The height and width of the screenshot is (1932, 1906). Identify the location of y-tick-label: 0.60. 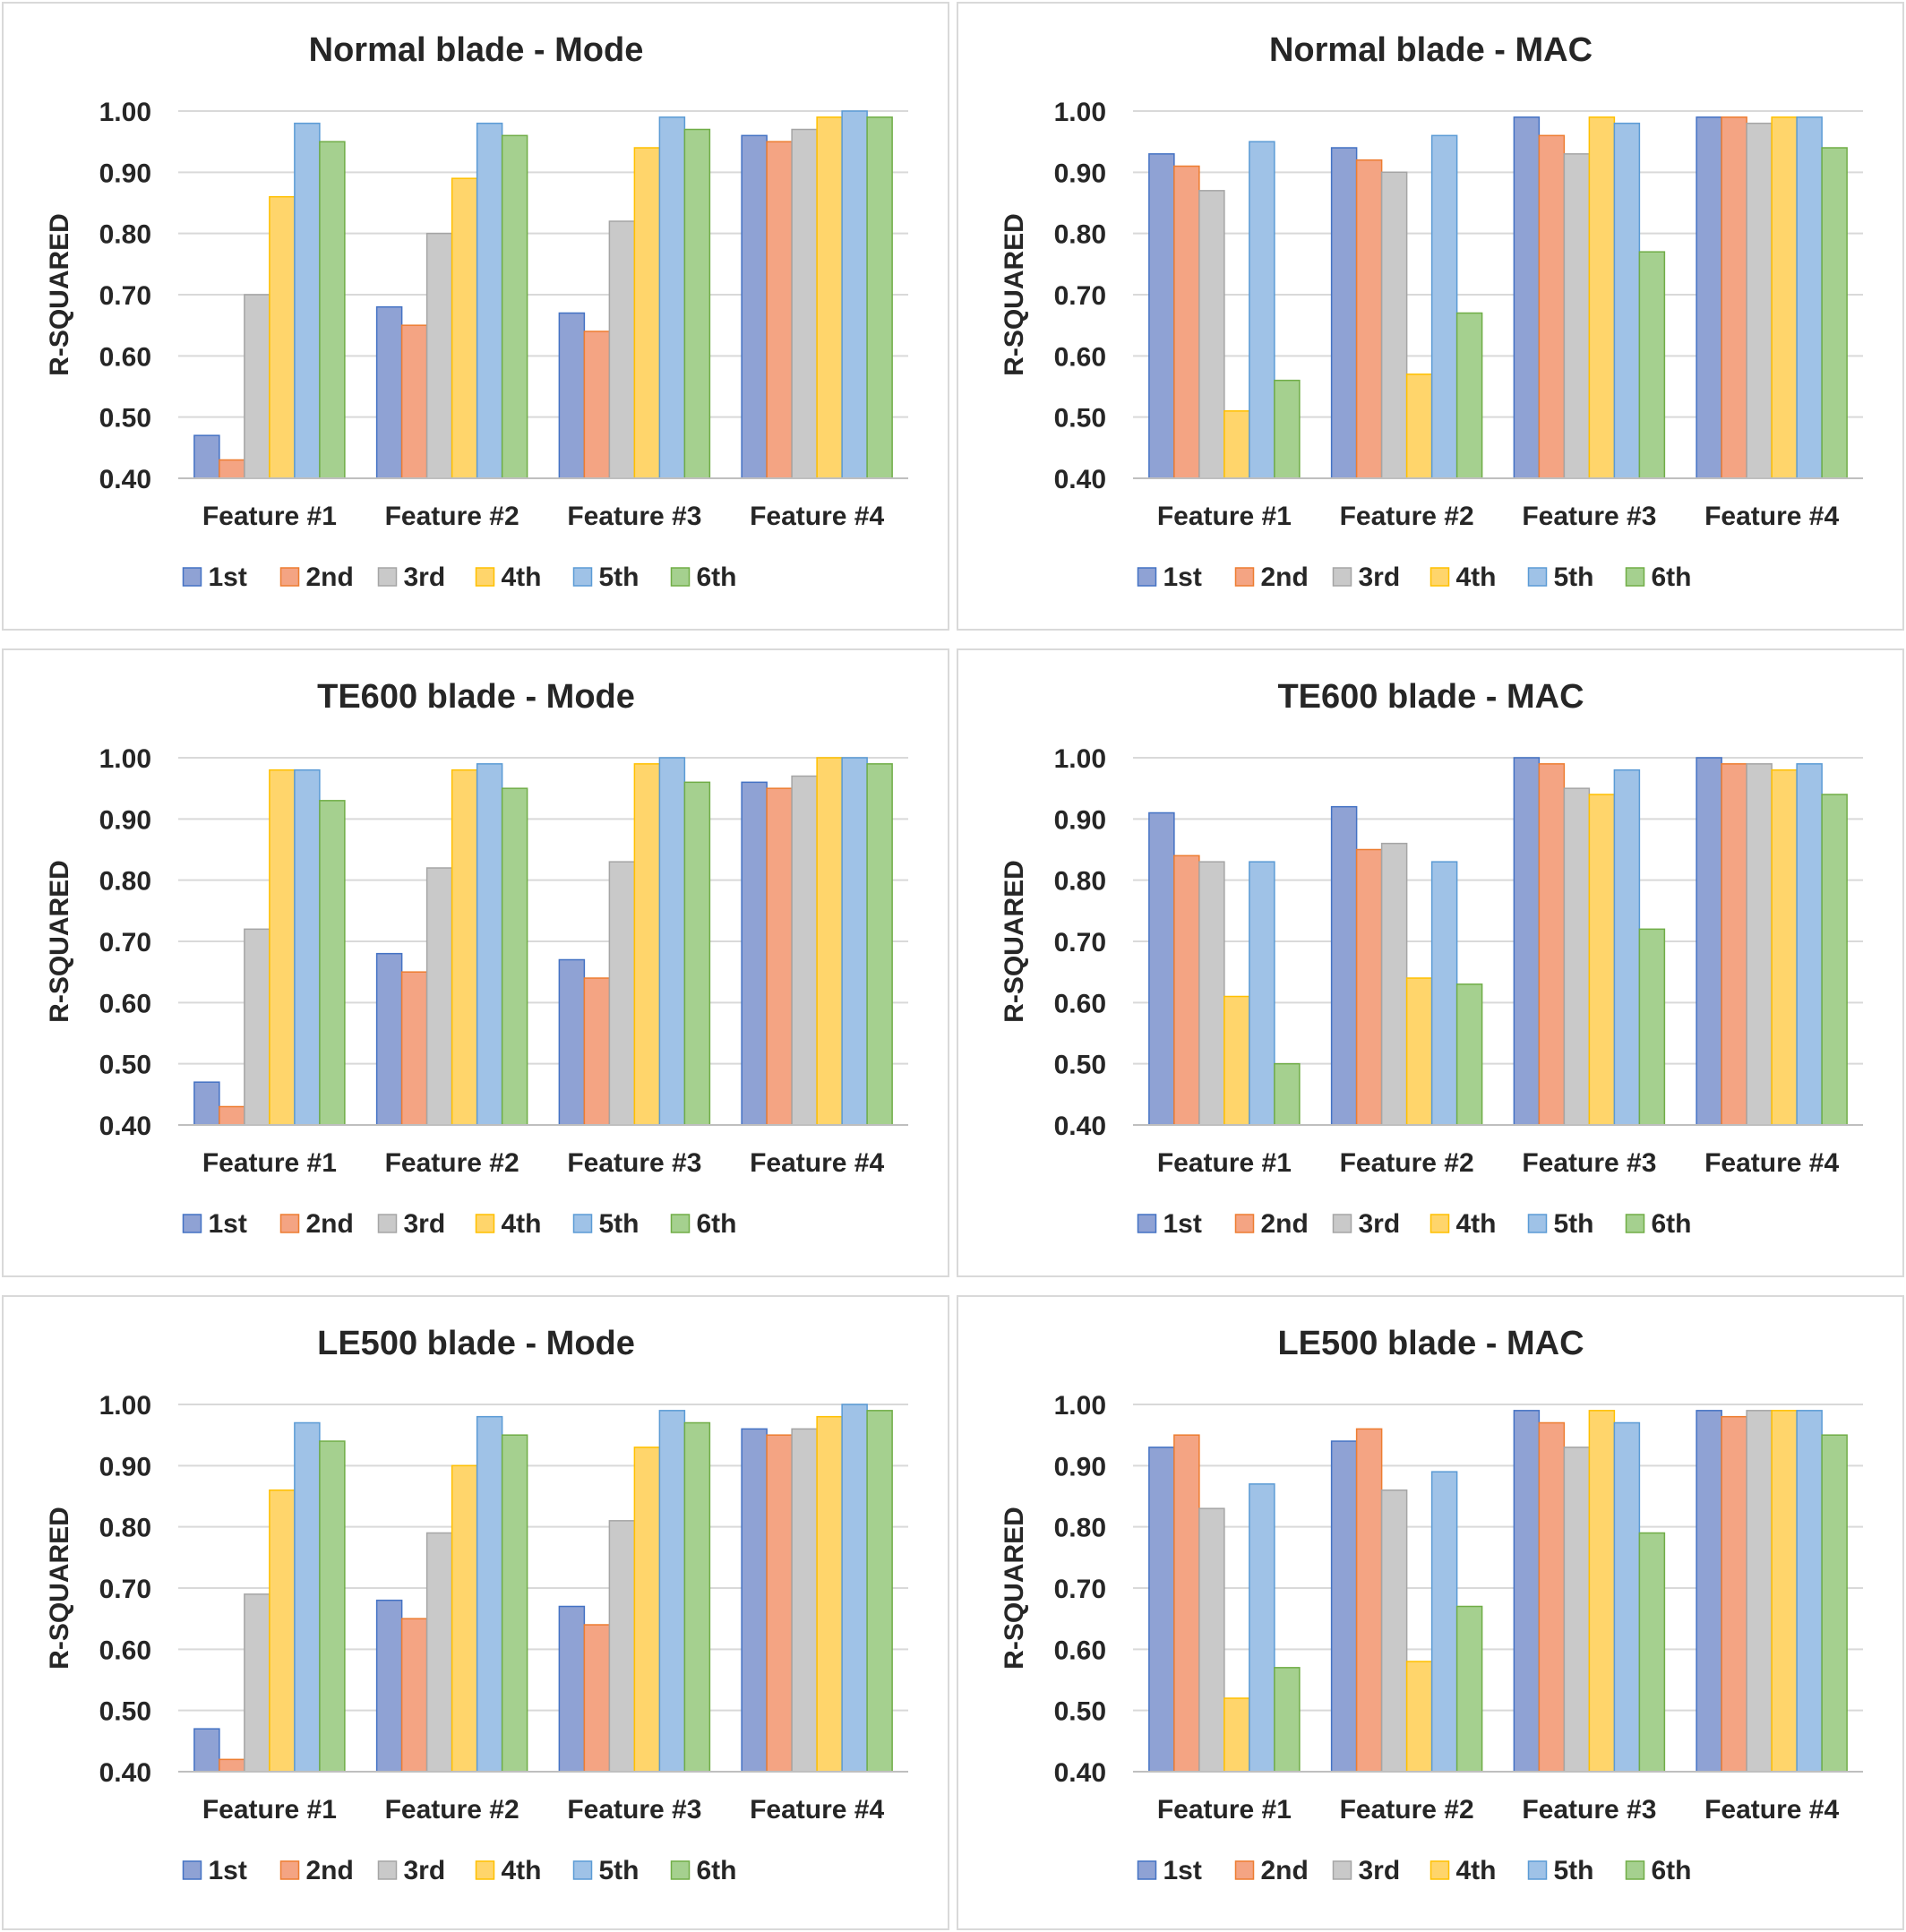
(125, 1003).